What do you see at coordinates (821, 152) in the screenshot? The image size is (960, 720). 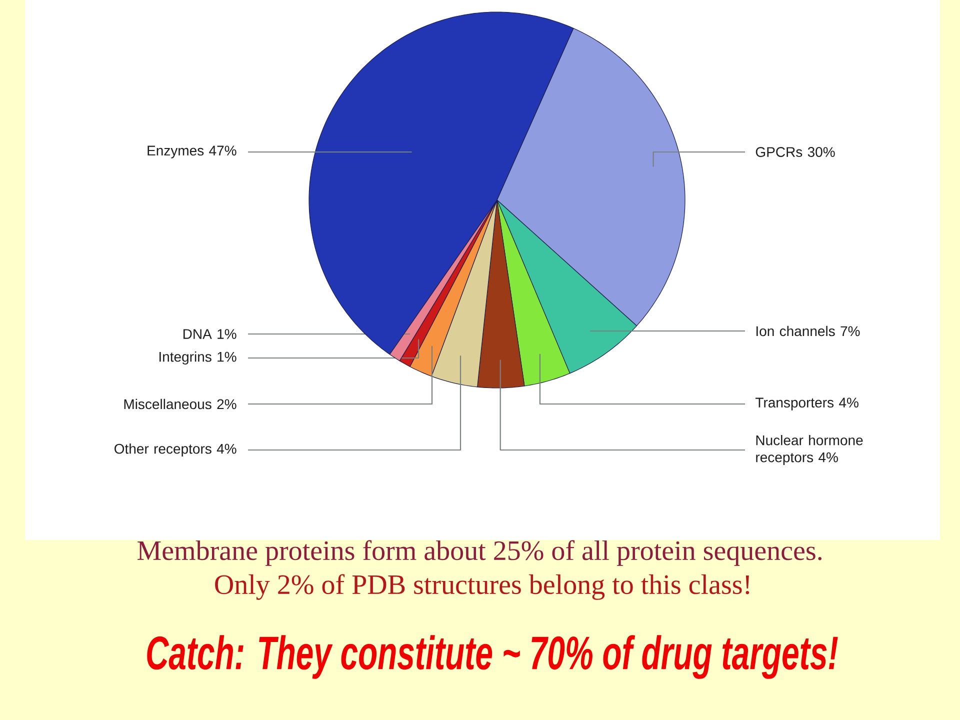 I see `data-label: 30%` at bounding box center [821, 152].